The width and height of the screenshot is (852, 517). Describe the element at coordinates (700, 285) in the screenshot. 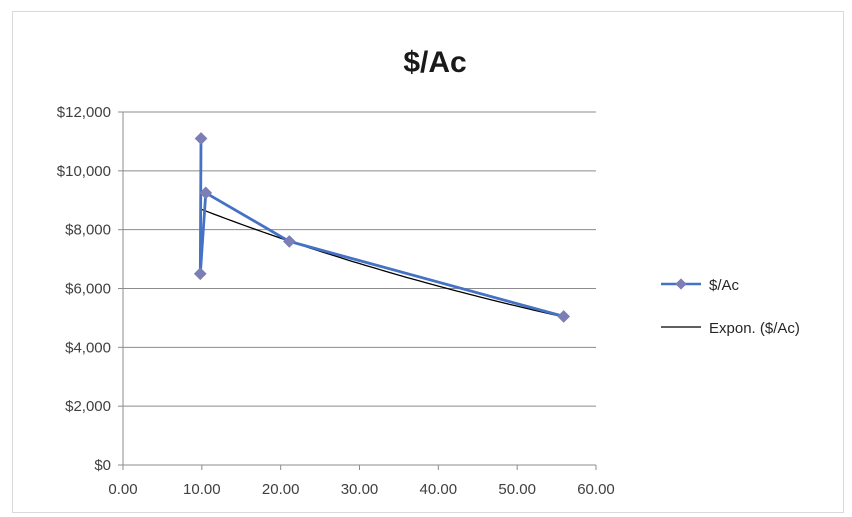

I see `legend-item-series: $/Ac` at that location.